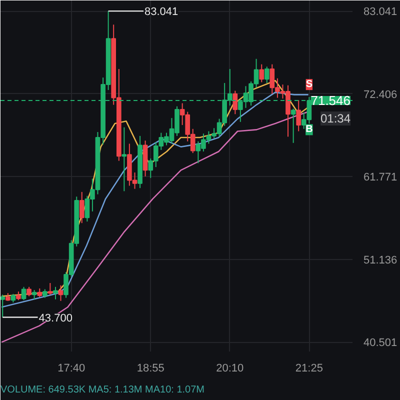 The image size is (400, 400). I want to click on annotation: S, so click(309, 84).